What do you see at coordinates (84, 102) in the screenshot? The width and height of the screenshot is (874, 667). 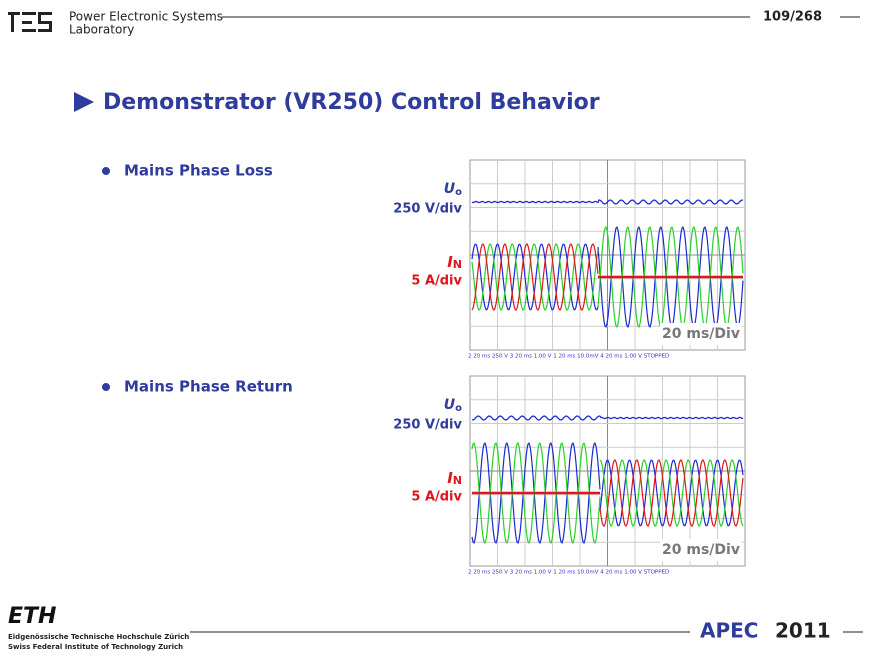 I see `title-arrow` at bounding box center [84, 102].